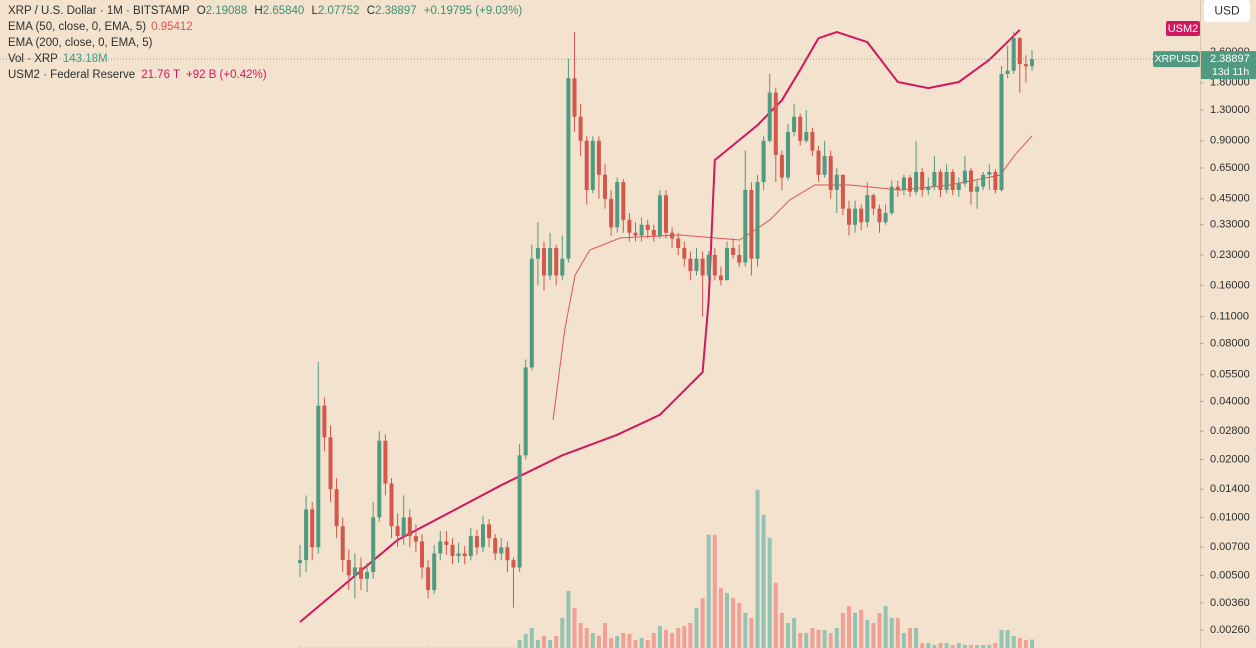  I want to click on indicator-name: EMA (50, close, 0, EMA, 5), so click(77, 27).